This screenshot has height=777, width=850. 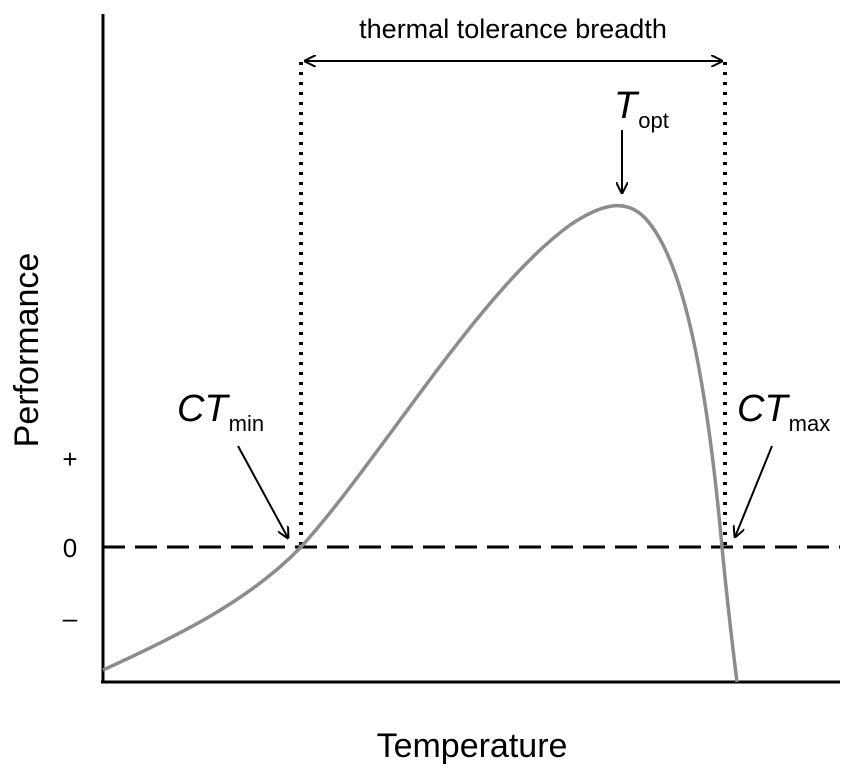 I want to click on ct-max-subscript: max, so click(x=810, y=423).